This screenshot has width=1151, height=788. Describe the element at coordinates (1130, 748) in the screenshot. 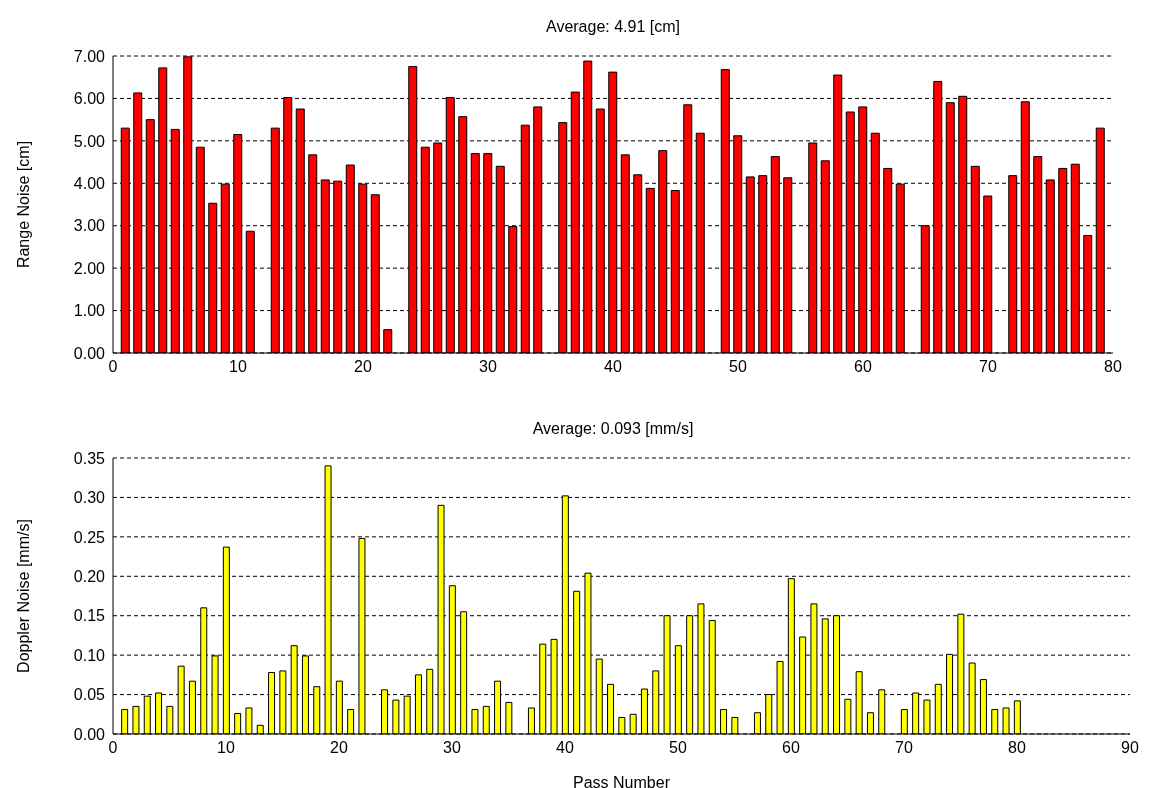

I see `x-tick-label: 90` at that location.